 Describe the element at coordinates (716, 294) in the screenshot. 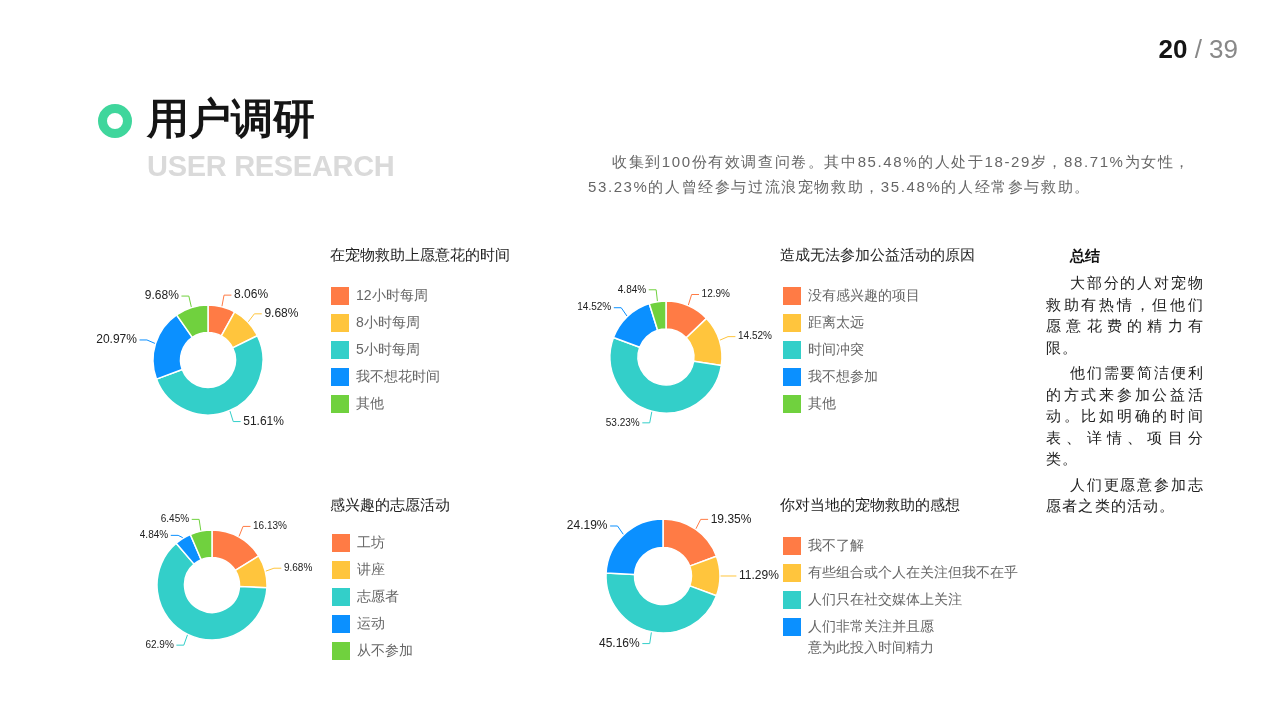

I see `data-label: 12.9%` at that location.